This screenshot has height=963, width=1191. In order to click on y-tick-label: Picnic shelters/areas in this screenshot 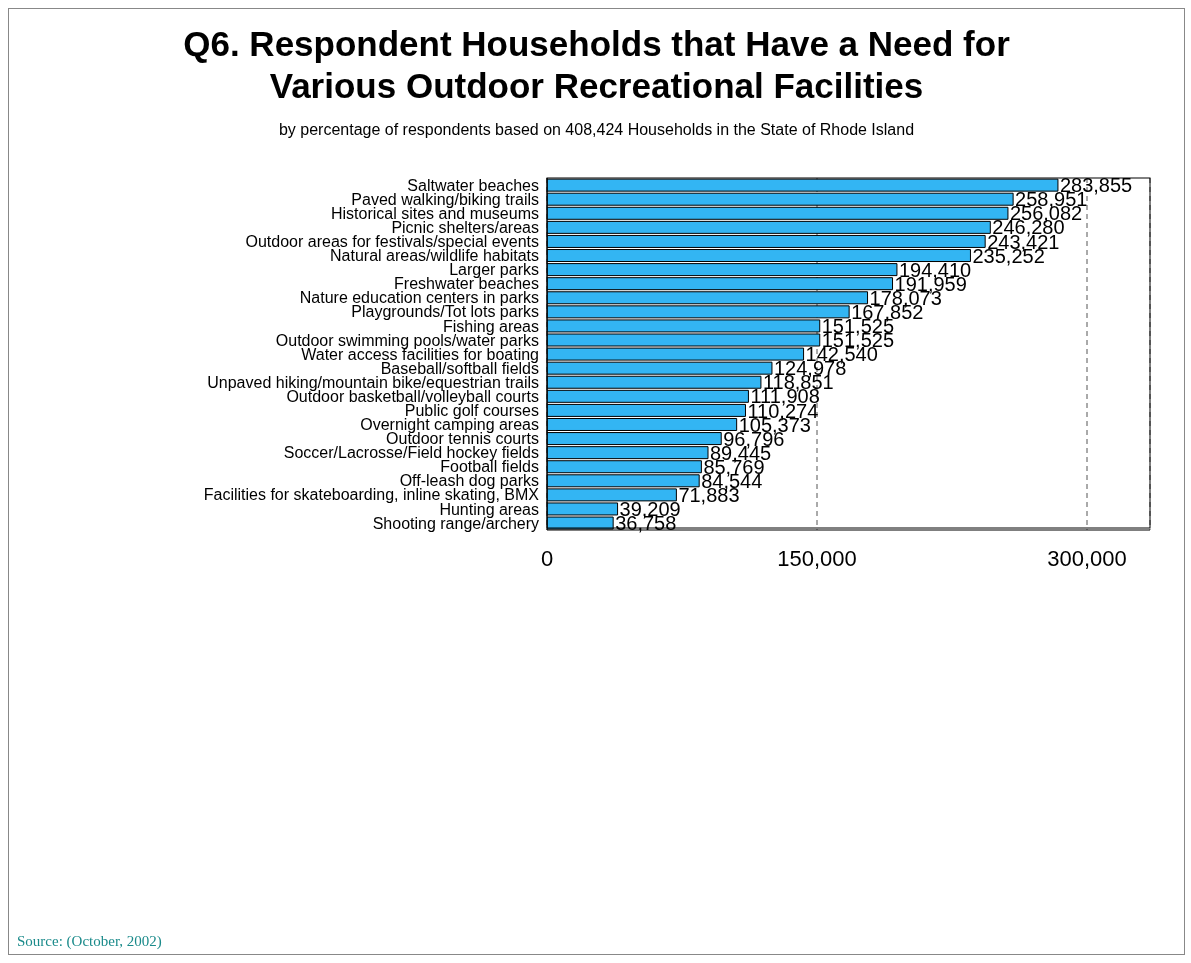, I will do `click(465, 227)`.